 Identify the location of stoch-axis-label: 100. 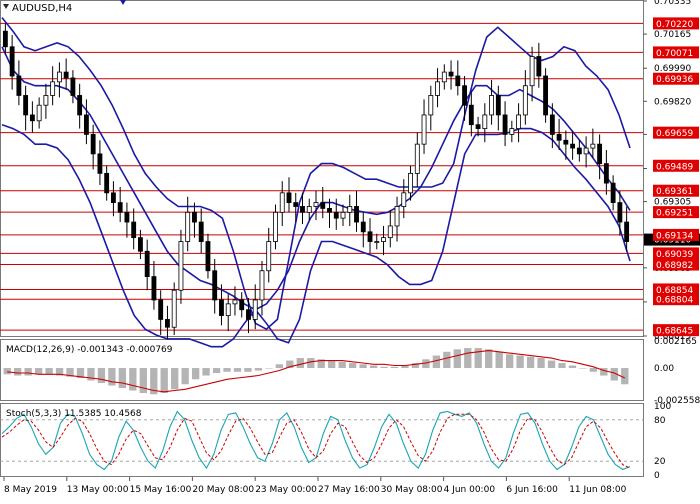
(662, 407).